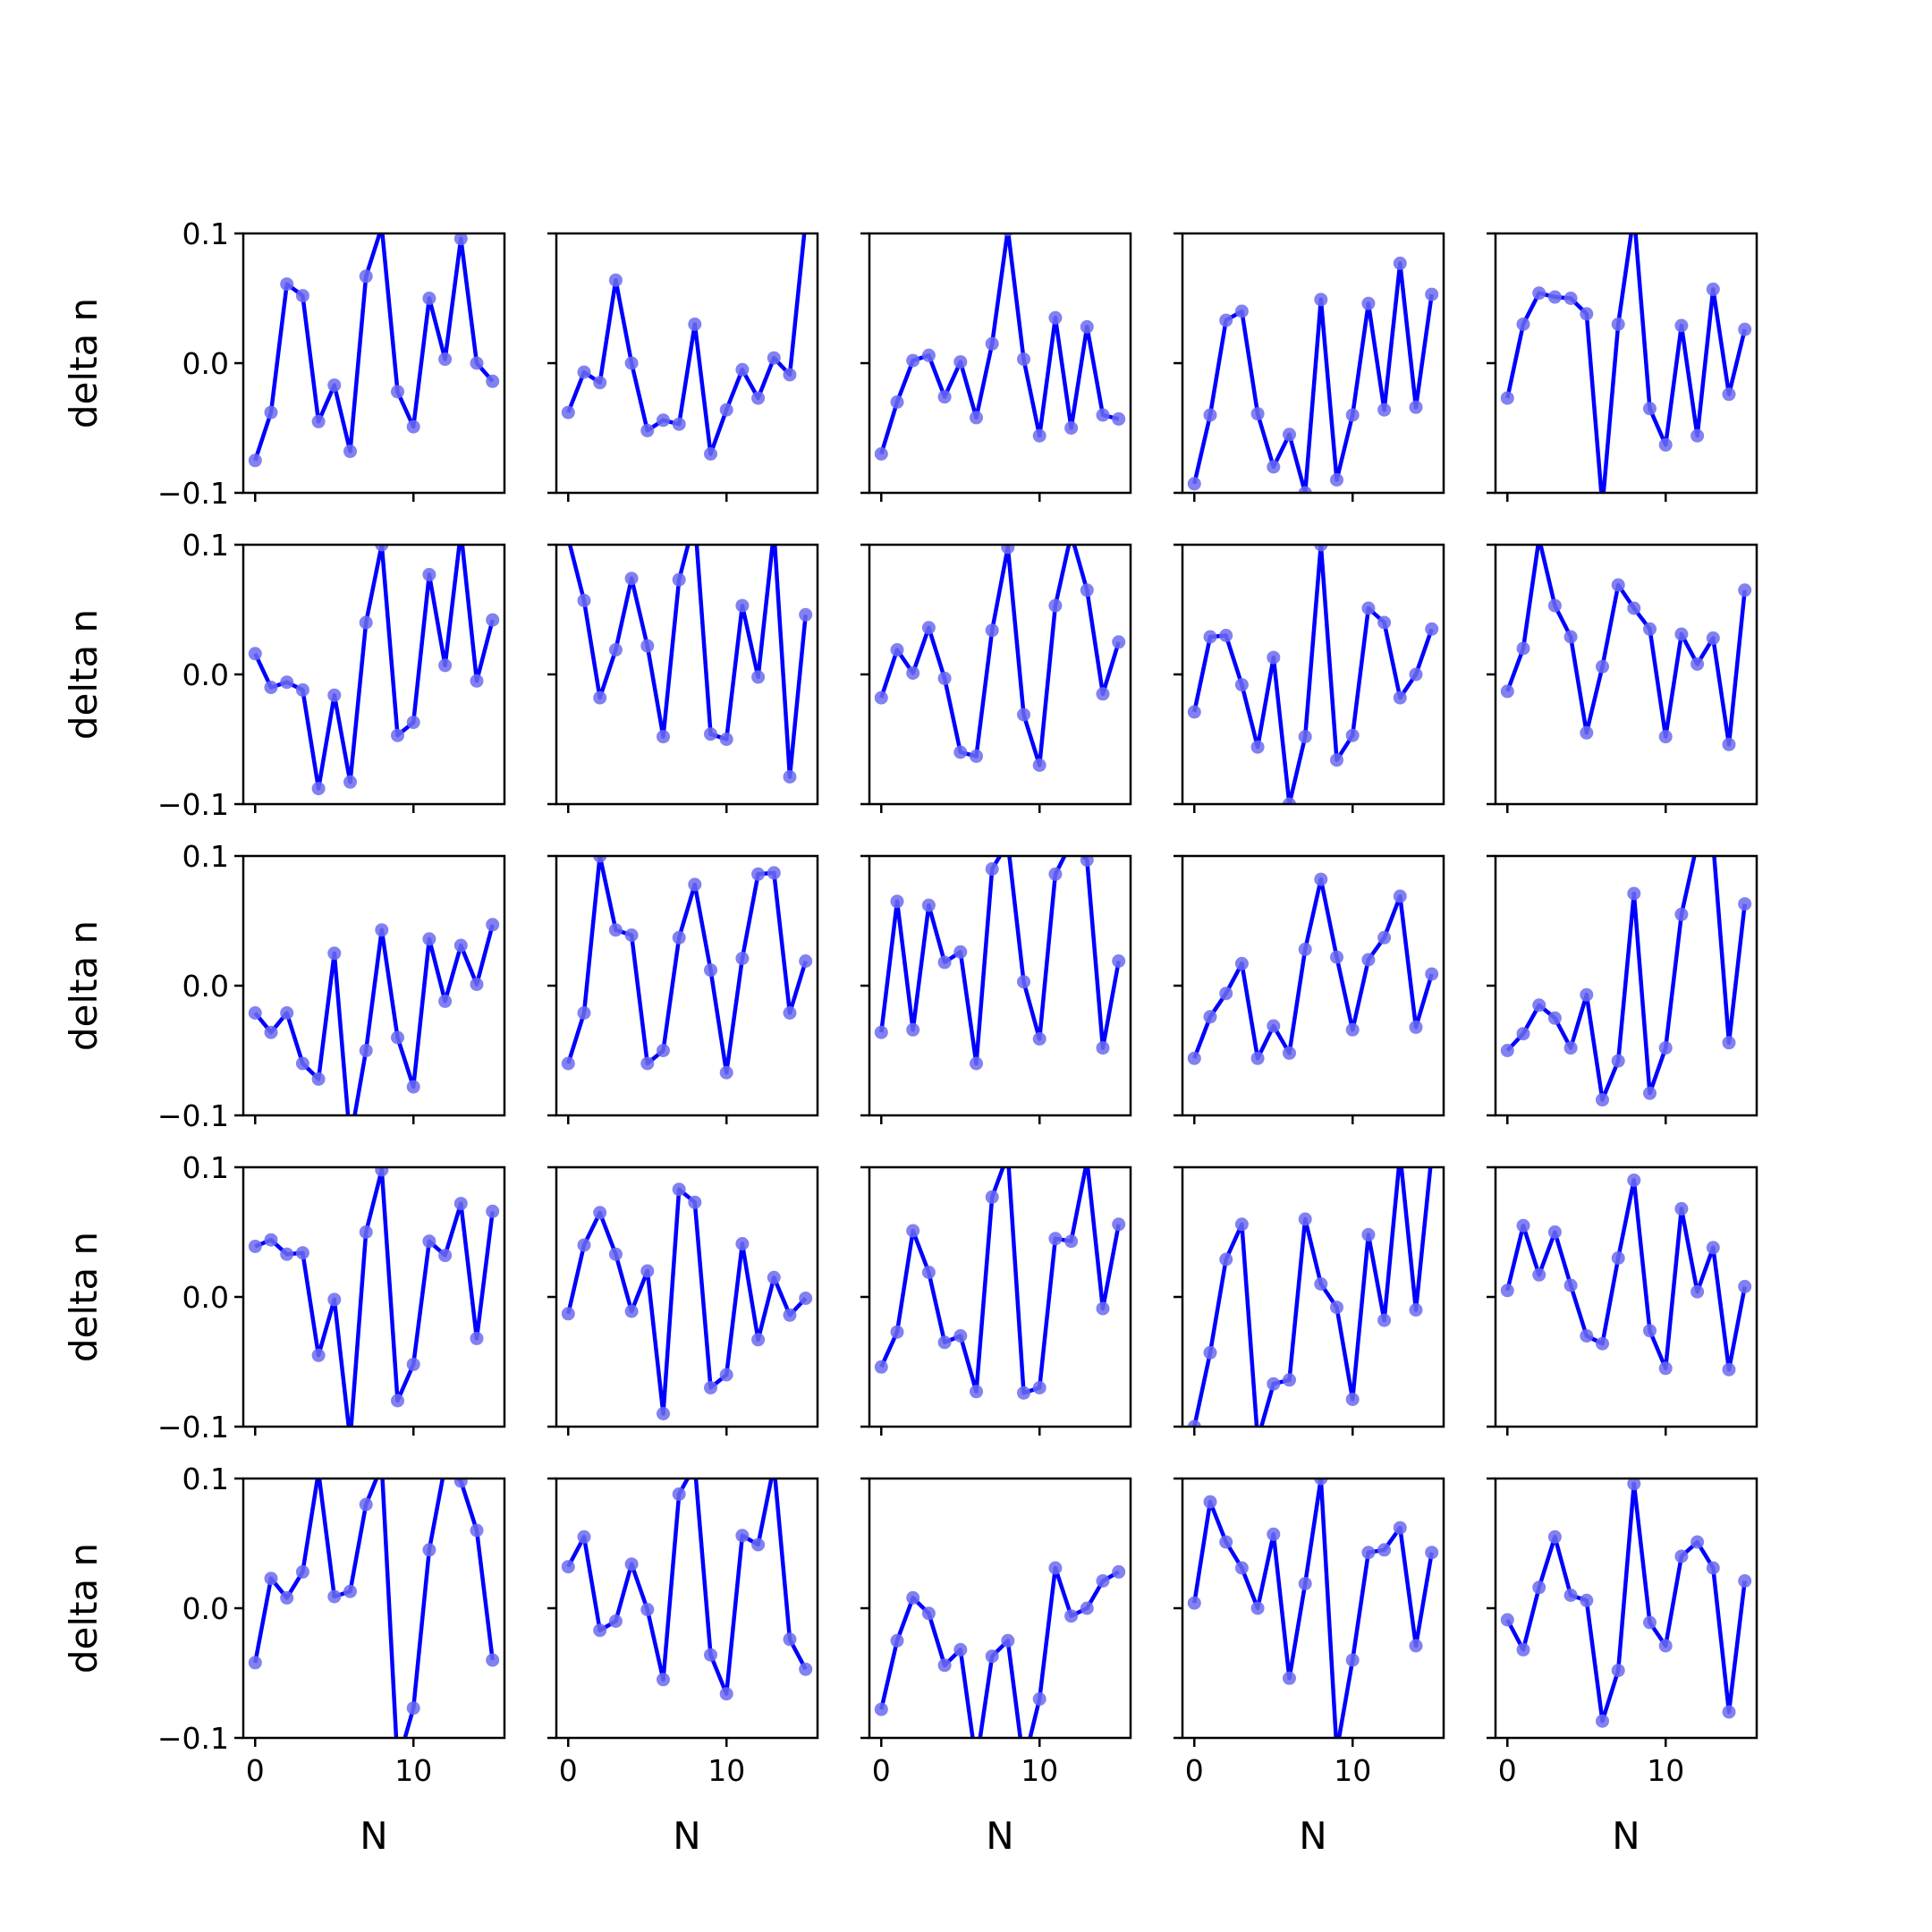  What do you see at coordinates (205, 986) in the screenshot?
I see `y-tick-label: 0.0` at bounding box center [205, 986].